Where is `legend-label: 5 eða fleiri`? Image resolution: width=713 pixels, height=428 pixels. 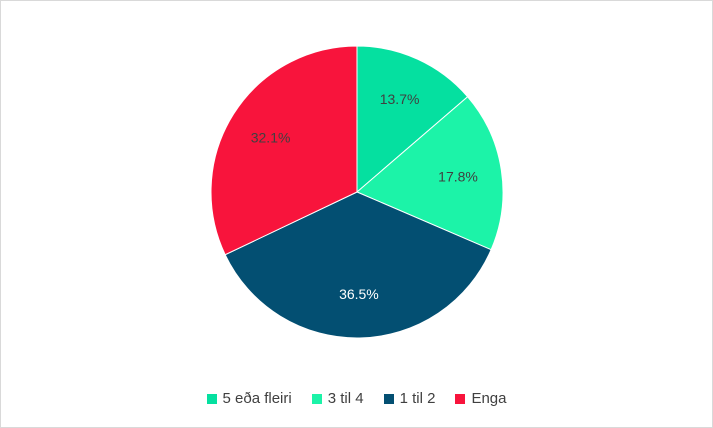
legend-label: 5 eða fleiri is located at coordinates (257, 398).